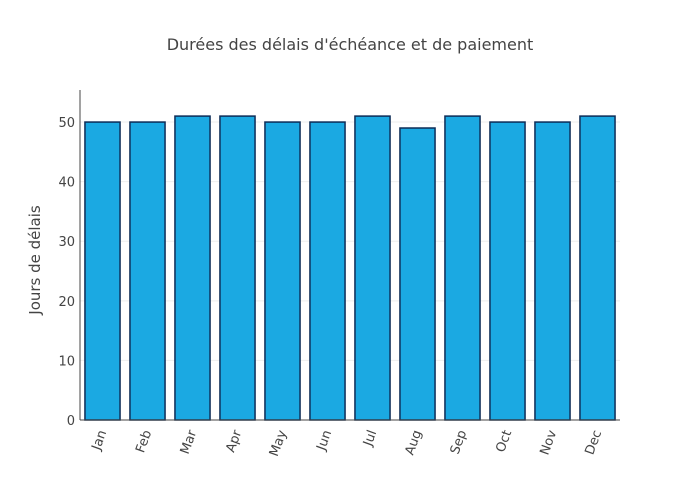 The height and width of the screenshot is (500, 700). Describe the element at coordinates (324, 440) in the screenshot. I see `x-tick-label: Jun` at that location.